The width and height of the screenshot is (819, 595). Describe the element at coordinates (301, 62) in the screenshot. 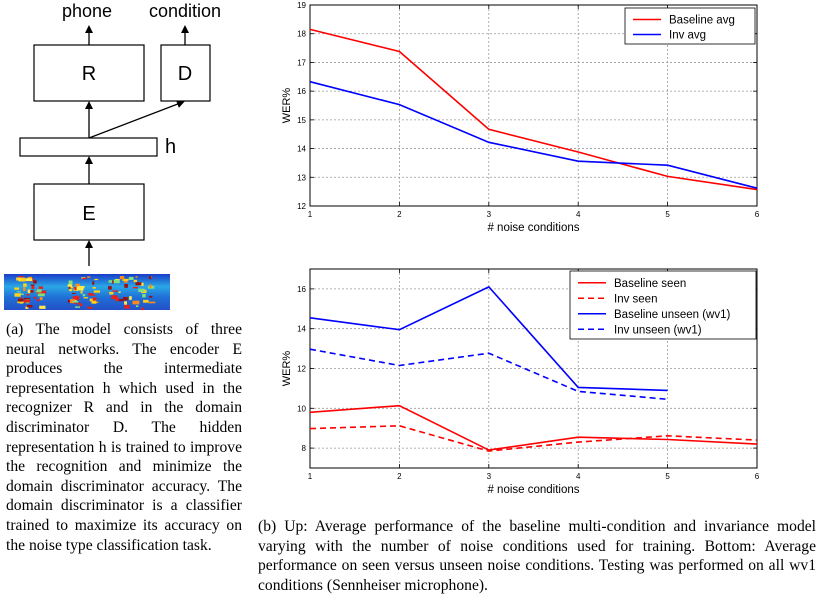

I see `y-tick-label: 17` at that location.